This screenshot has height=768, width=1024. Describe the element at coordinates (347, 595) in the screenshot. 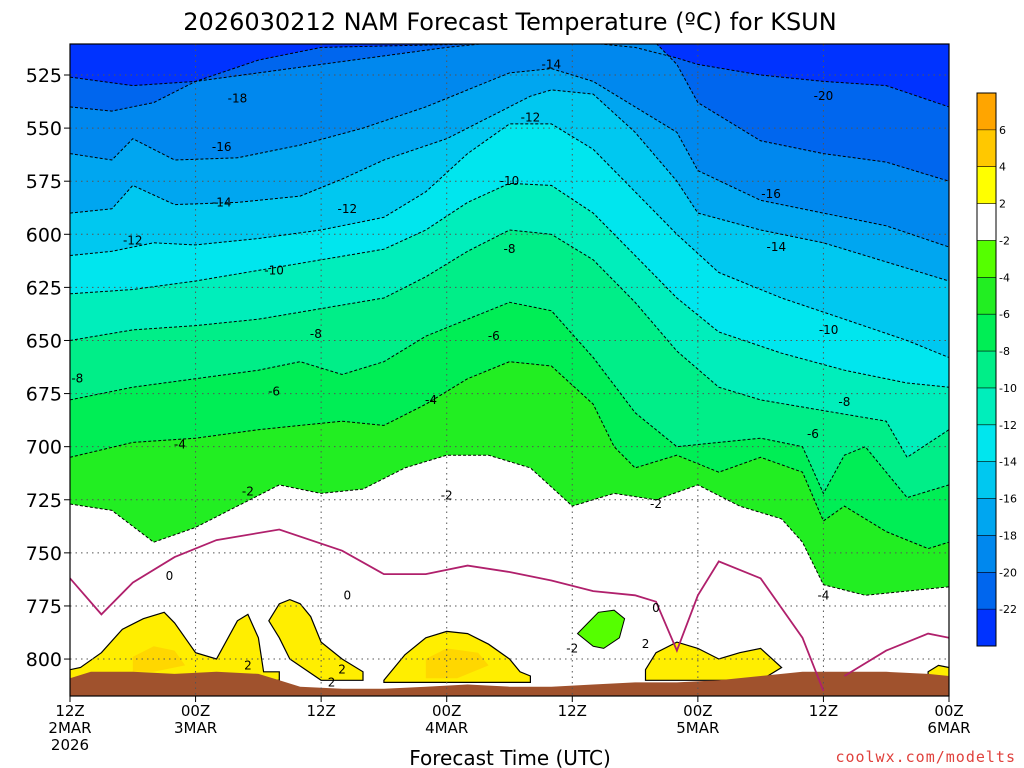

I see `isotherm-label-28: 0` at that location.